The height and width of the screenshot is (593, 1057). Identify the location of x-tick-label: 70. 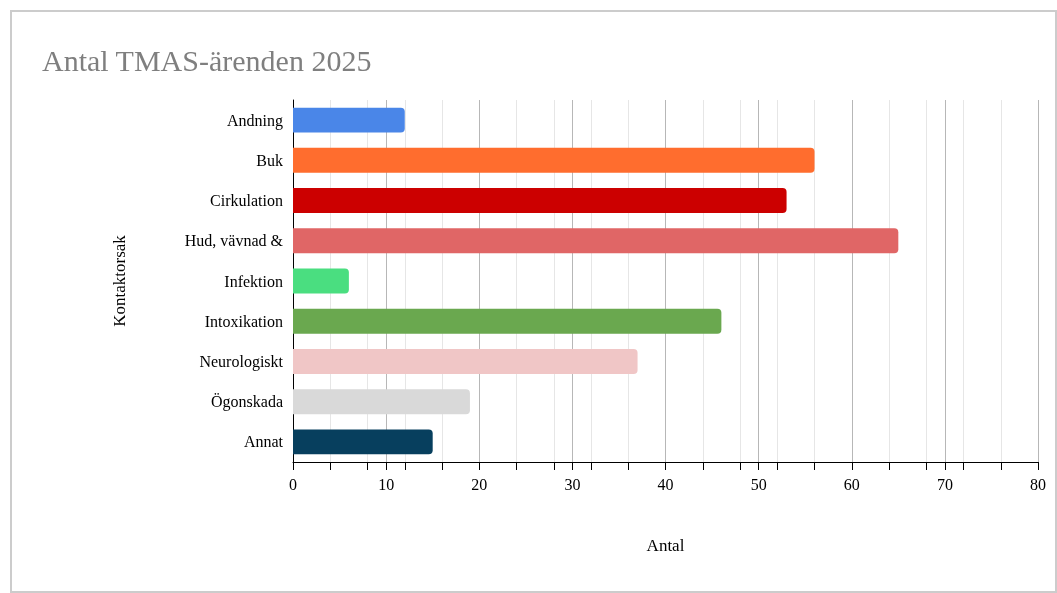
(944, 484).